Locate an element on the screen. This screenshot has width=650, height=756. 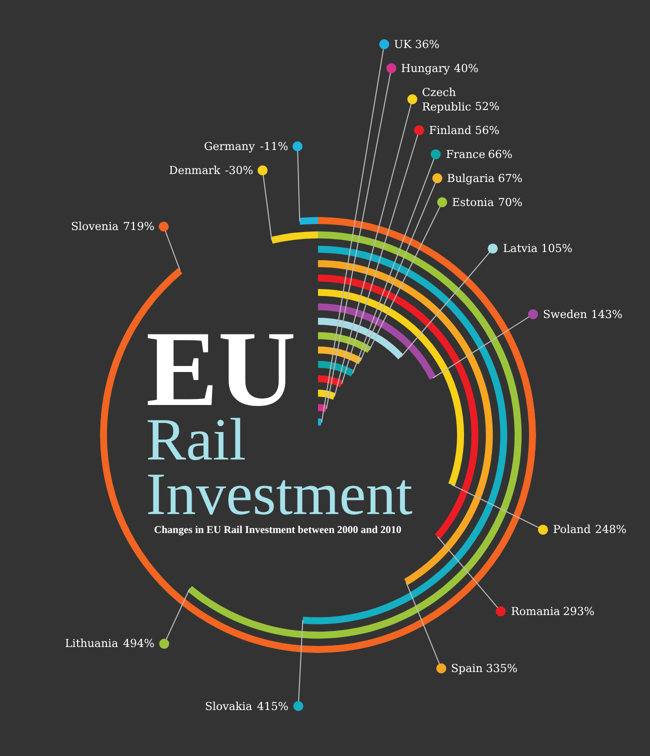
data-label: 52% is located at coordinates (487, 106).